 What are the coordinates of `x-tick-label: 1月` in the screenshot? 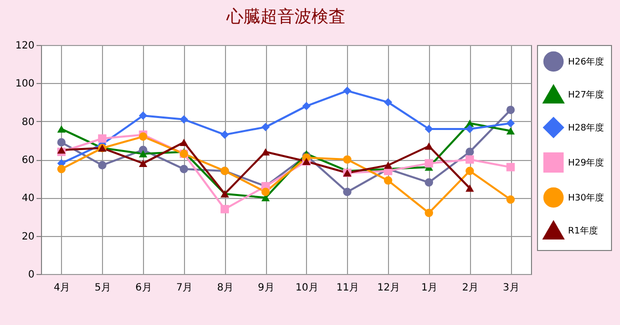 It's located at (429, 288).